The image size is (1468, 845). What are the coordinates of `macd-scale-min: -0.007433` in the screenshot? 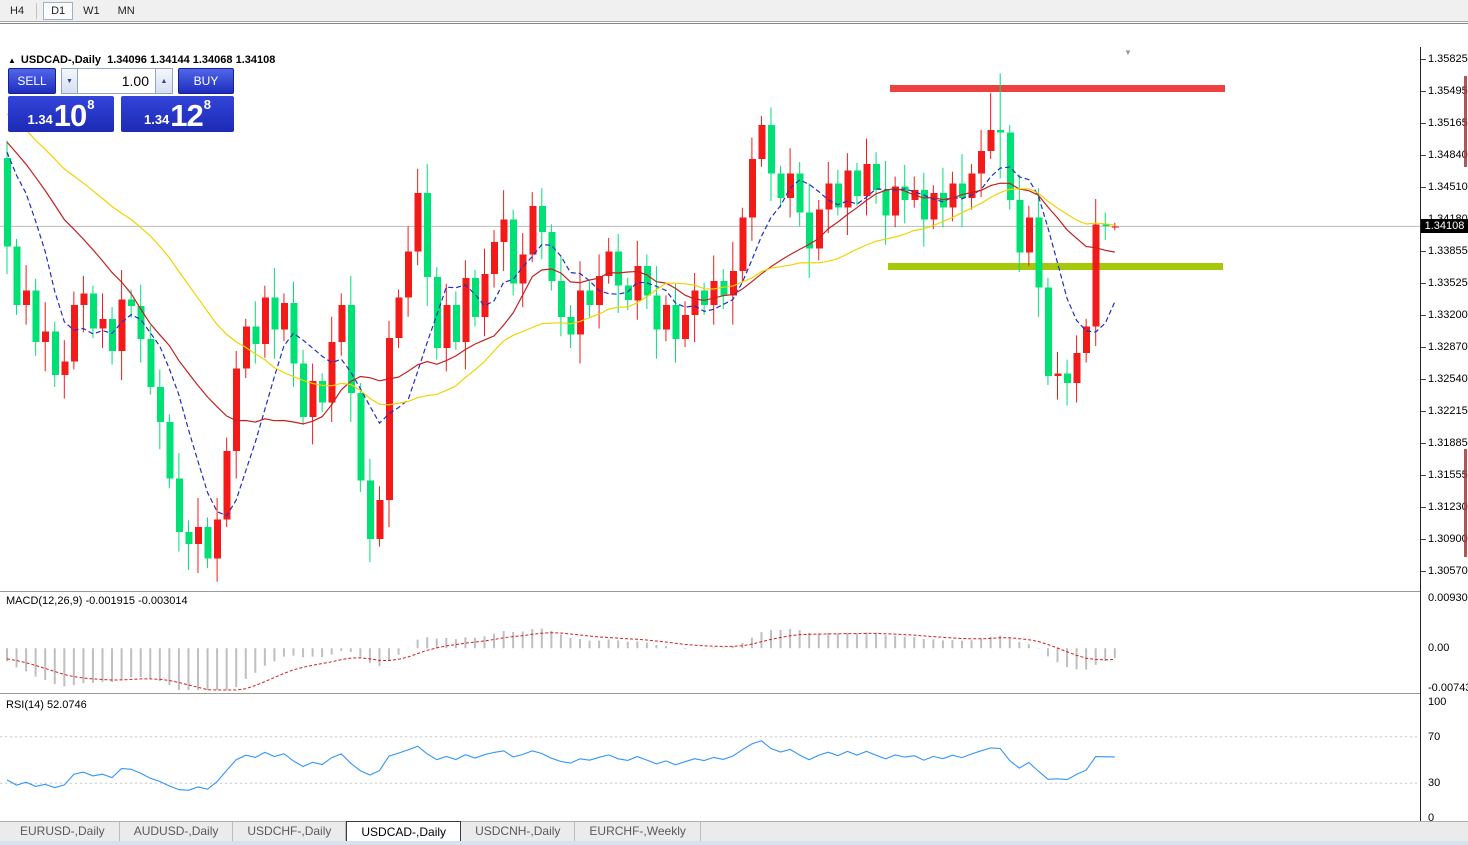 It's located at (1448, 688).